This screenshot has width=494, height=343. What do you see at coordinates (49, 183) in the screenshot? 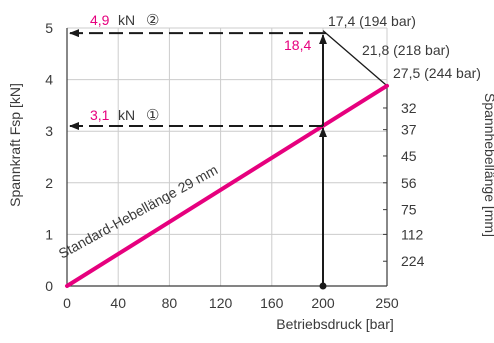
I see `y-tick-label-2: 2` at bounding box center [49, 183].